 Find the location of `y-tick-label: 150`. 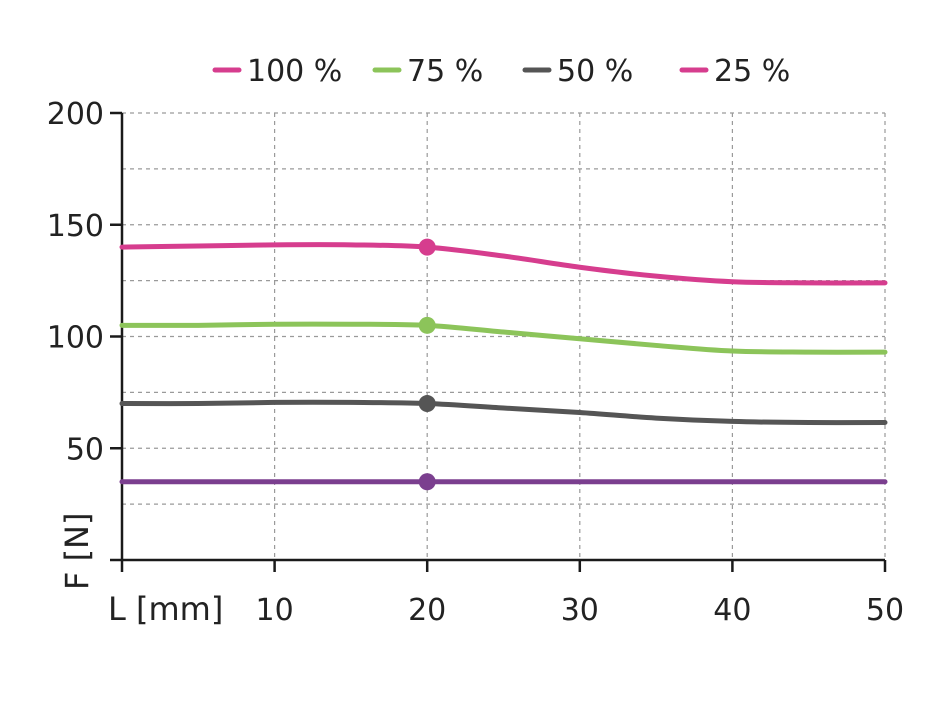

y-tick-label: 150 is located at coordinates (75, 226).